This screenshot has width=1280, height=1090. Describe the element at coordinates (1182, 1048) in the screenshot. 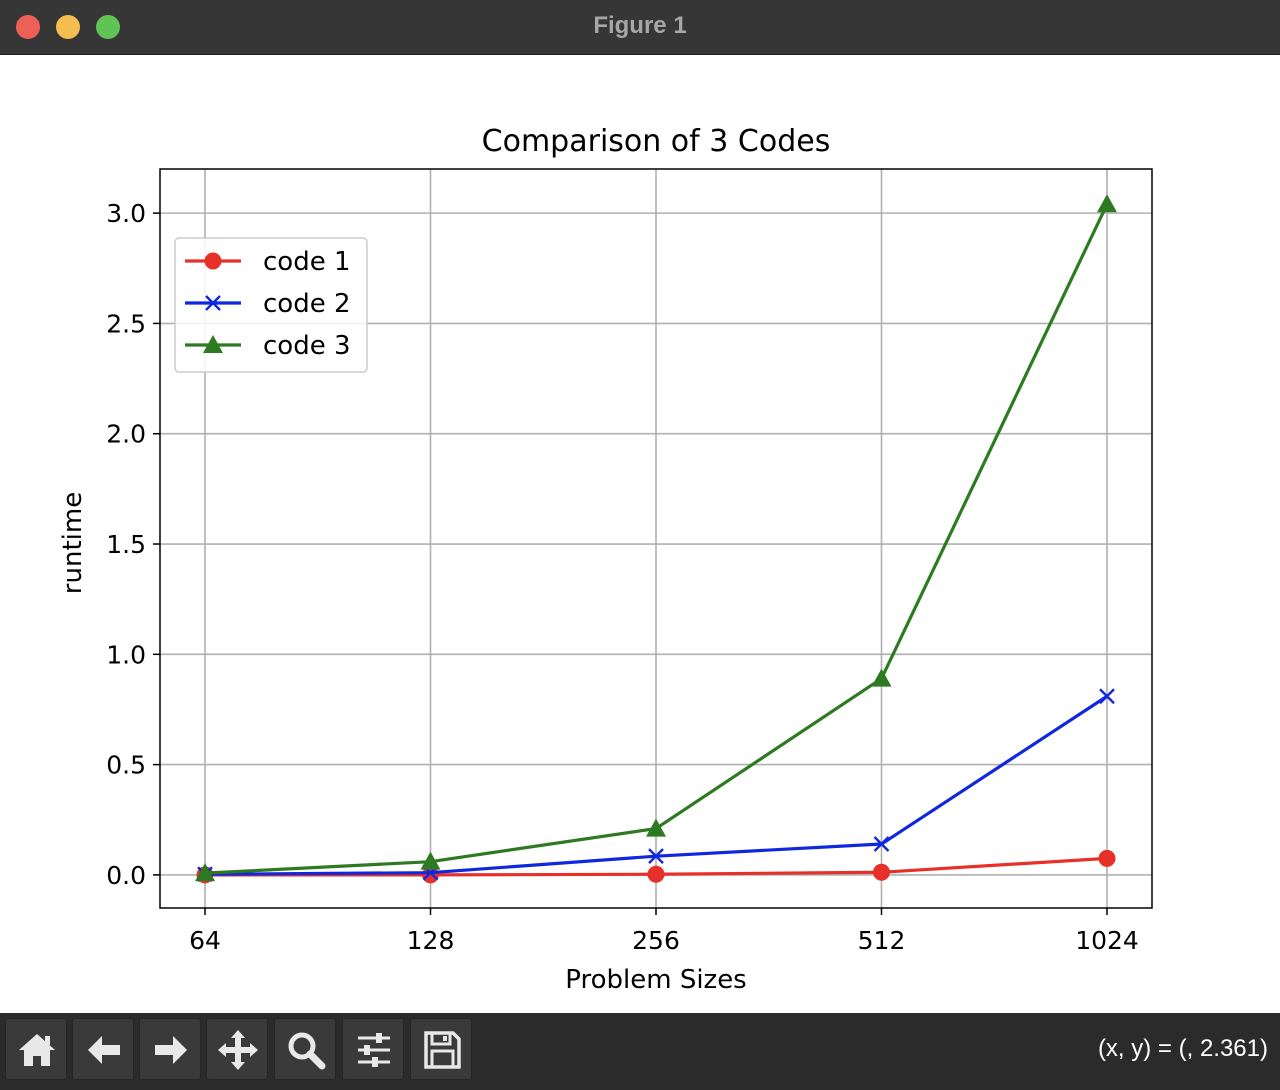

I see `cursor-coordinates: (x, y) = (, 2.361)` at that location.